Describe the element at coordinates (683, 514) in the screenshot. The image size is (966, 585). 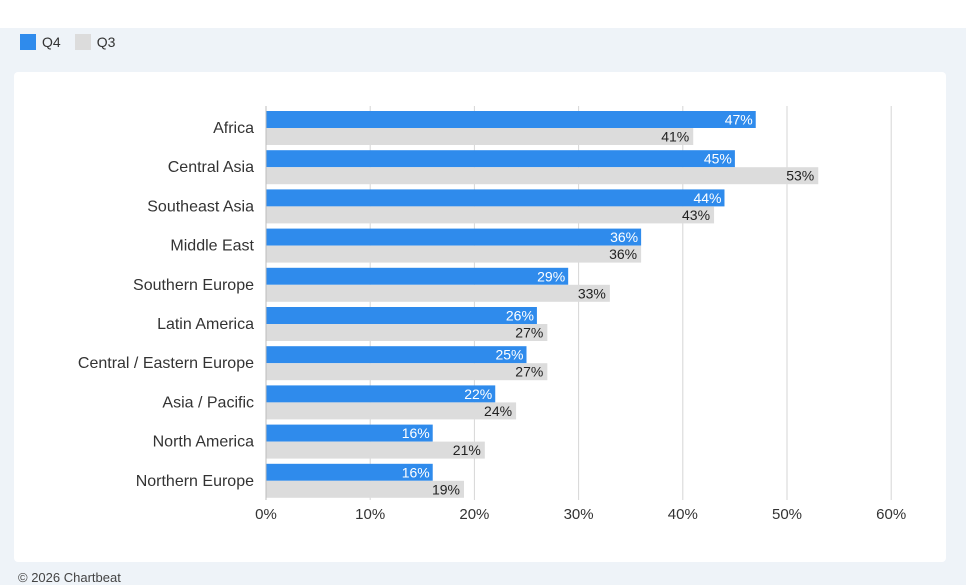
I see `x-tick-label: 40%` at that location.